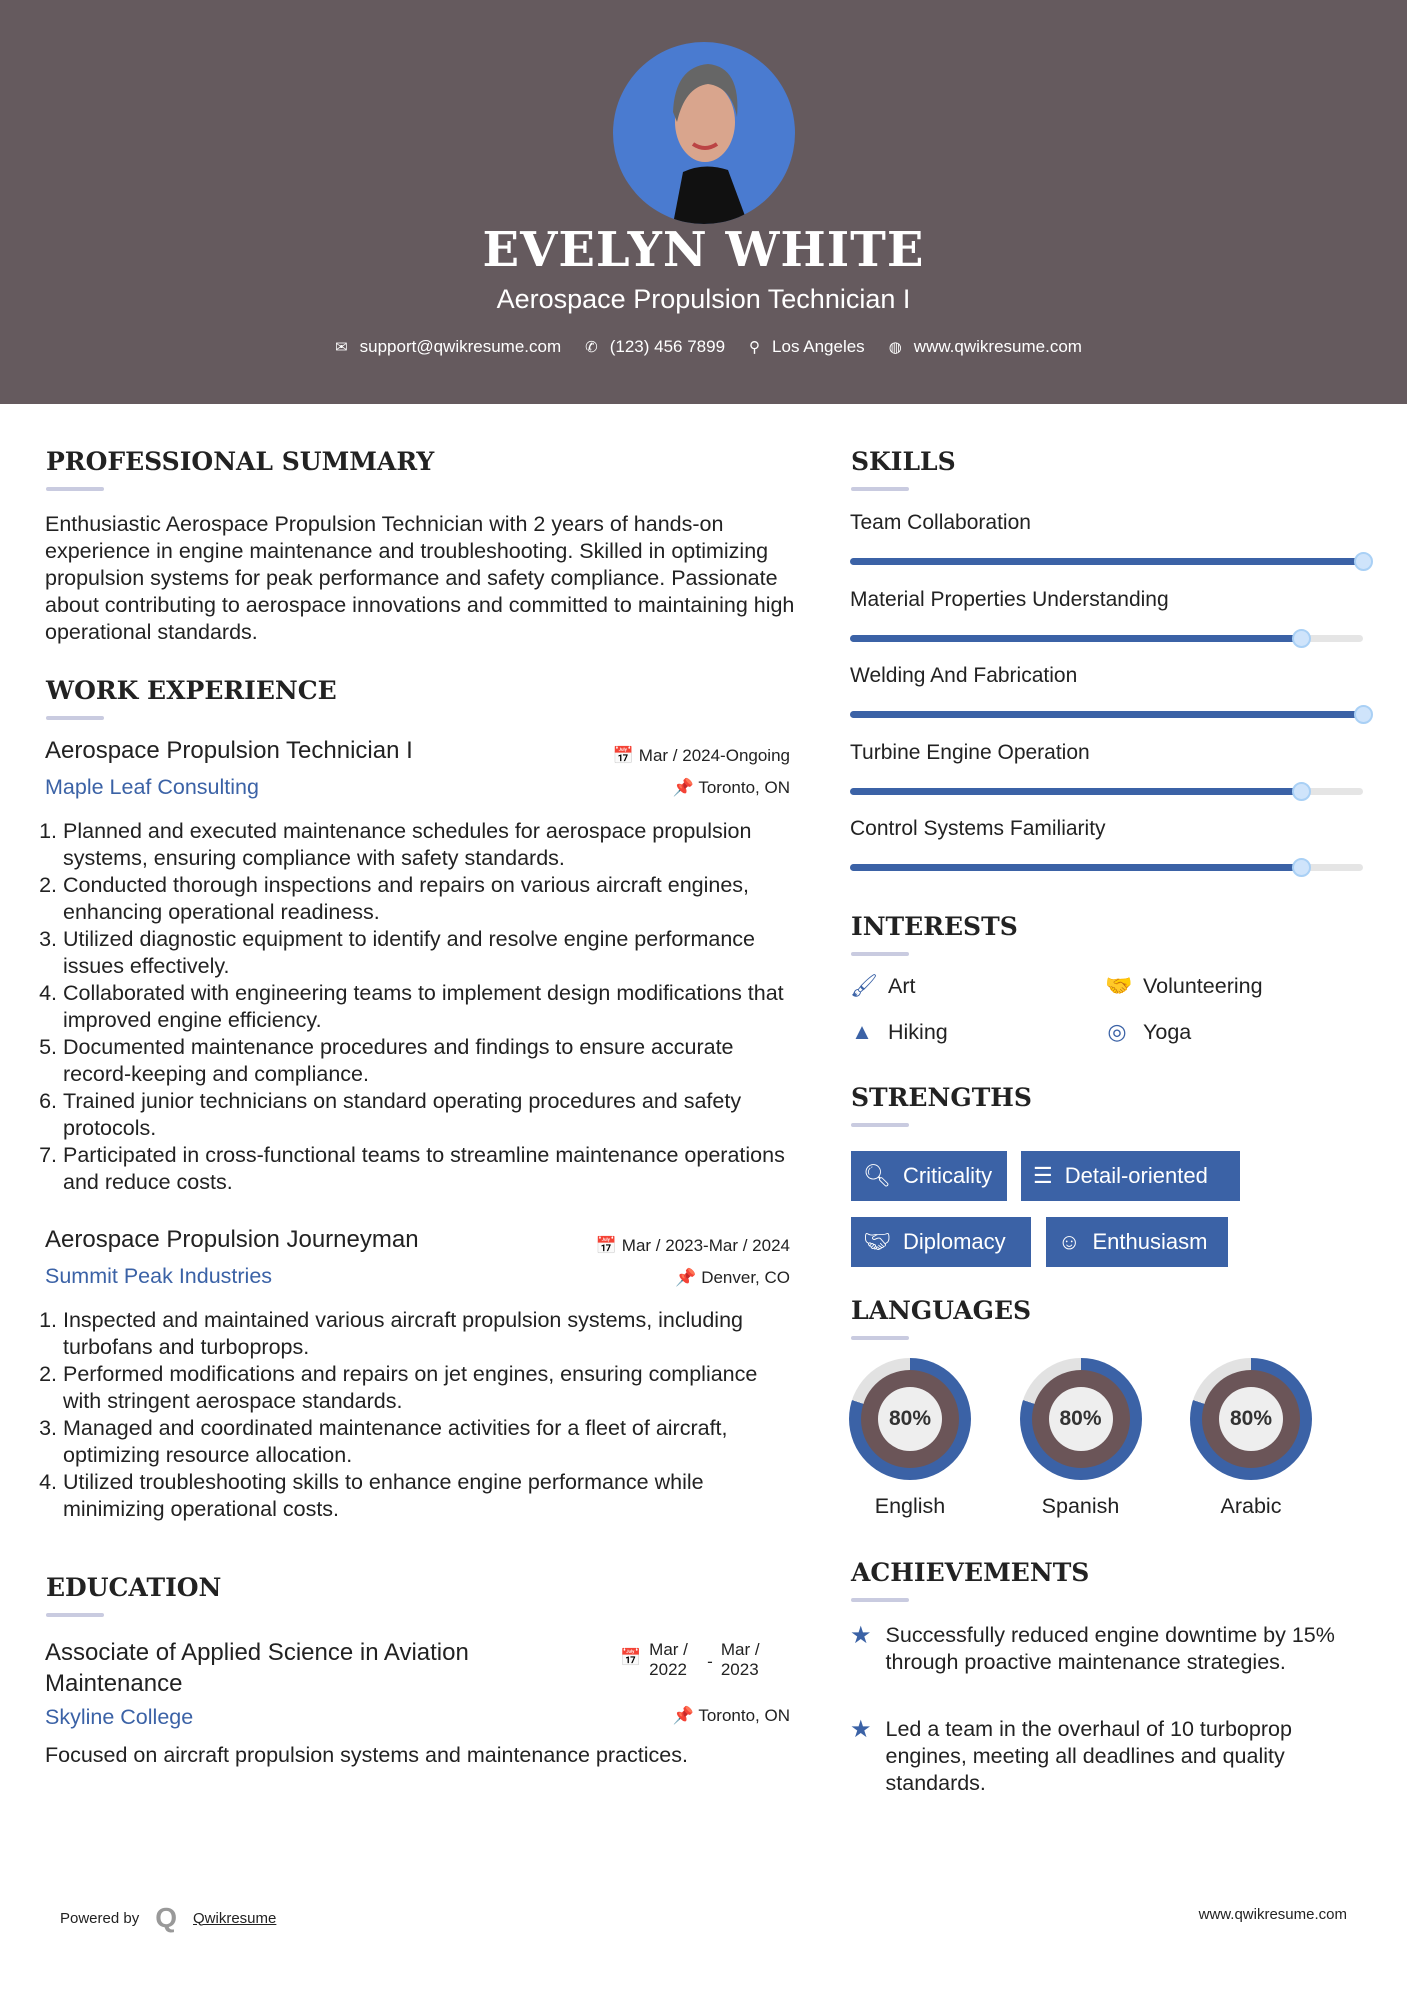  Describe the element at coordinates (985, 346) in the screenshot. I see `contact-website: ◍ www.qwikresume.com` at that location.